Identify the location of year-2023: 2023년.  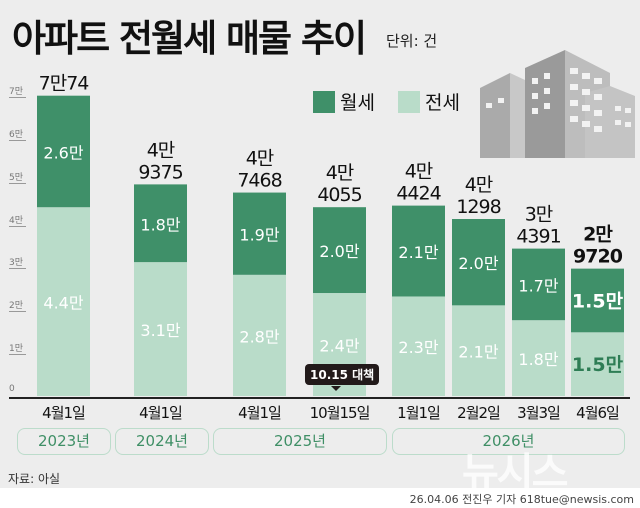
(64, 441).